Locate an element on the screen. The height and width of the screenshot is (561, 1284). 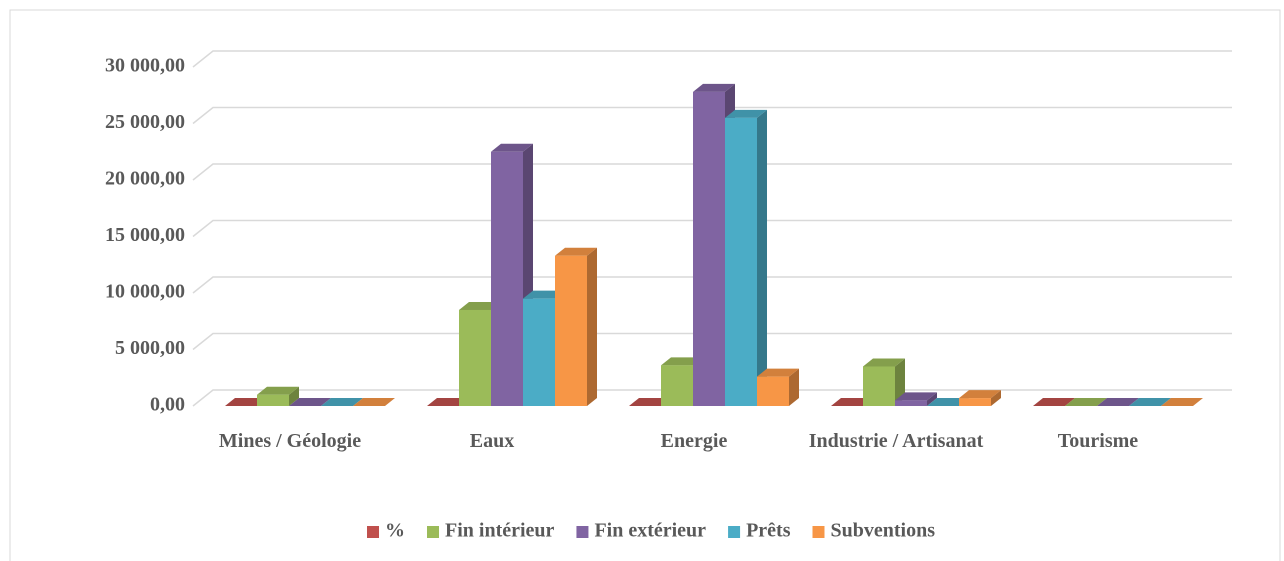
x-tick-label: Tourisme is located at coordinates (1098, 441).